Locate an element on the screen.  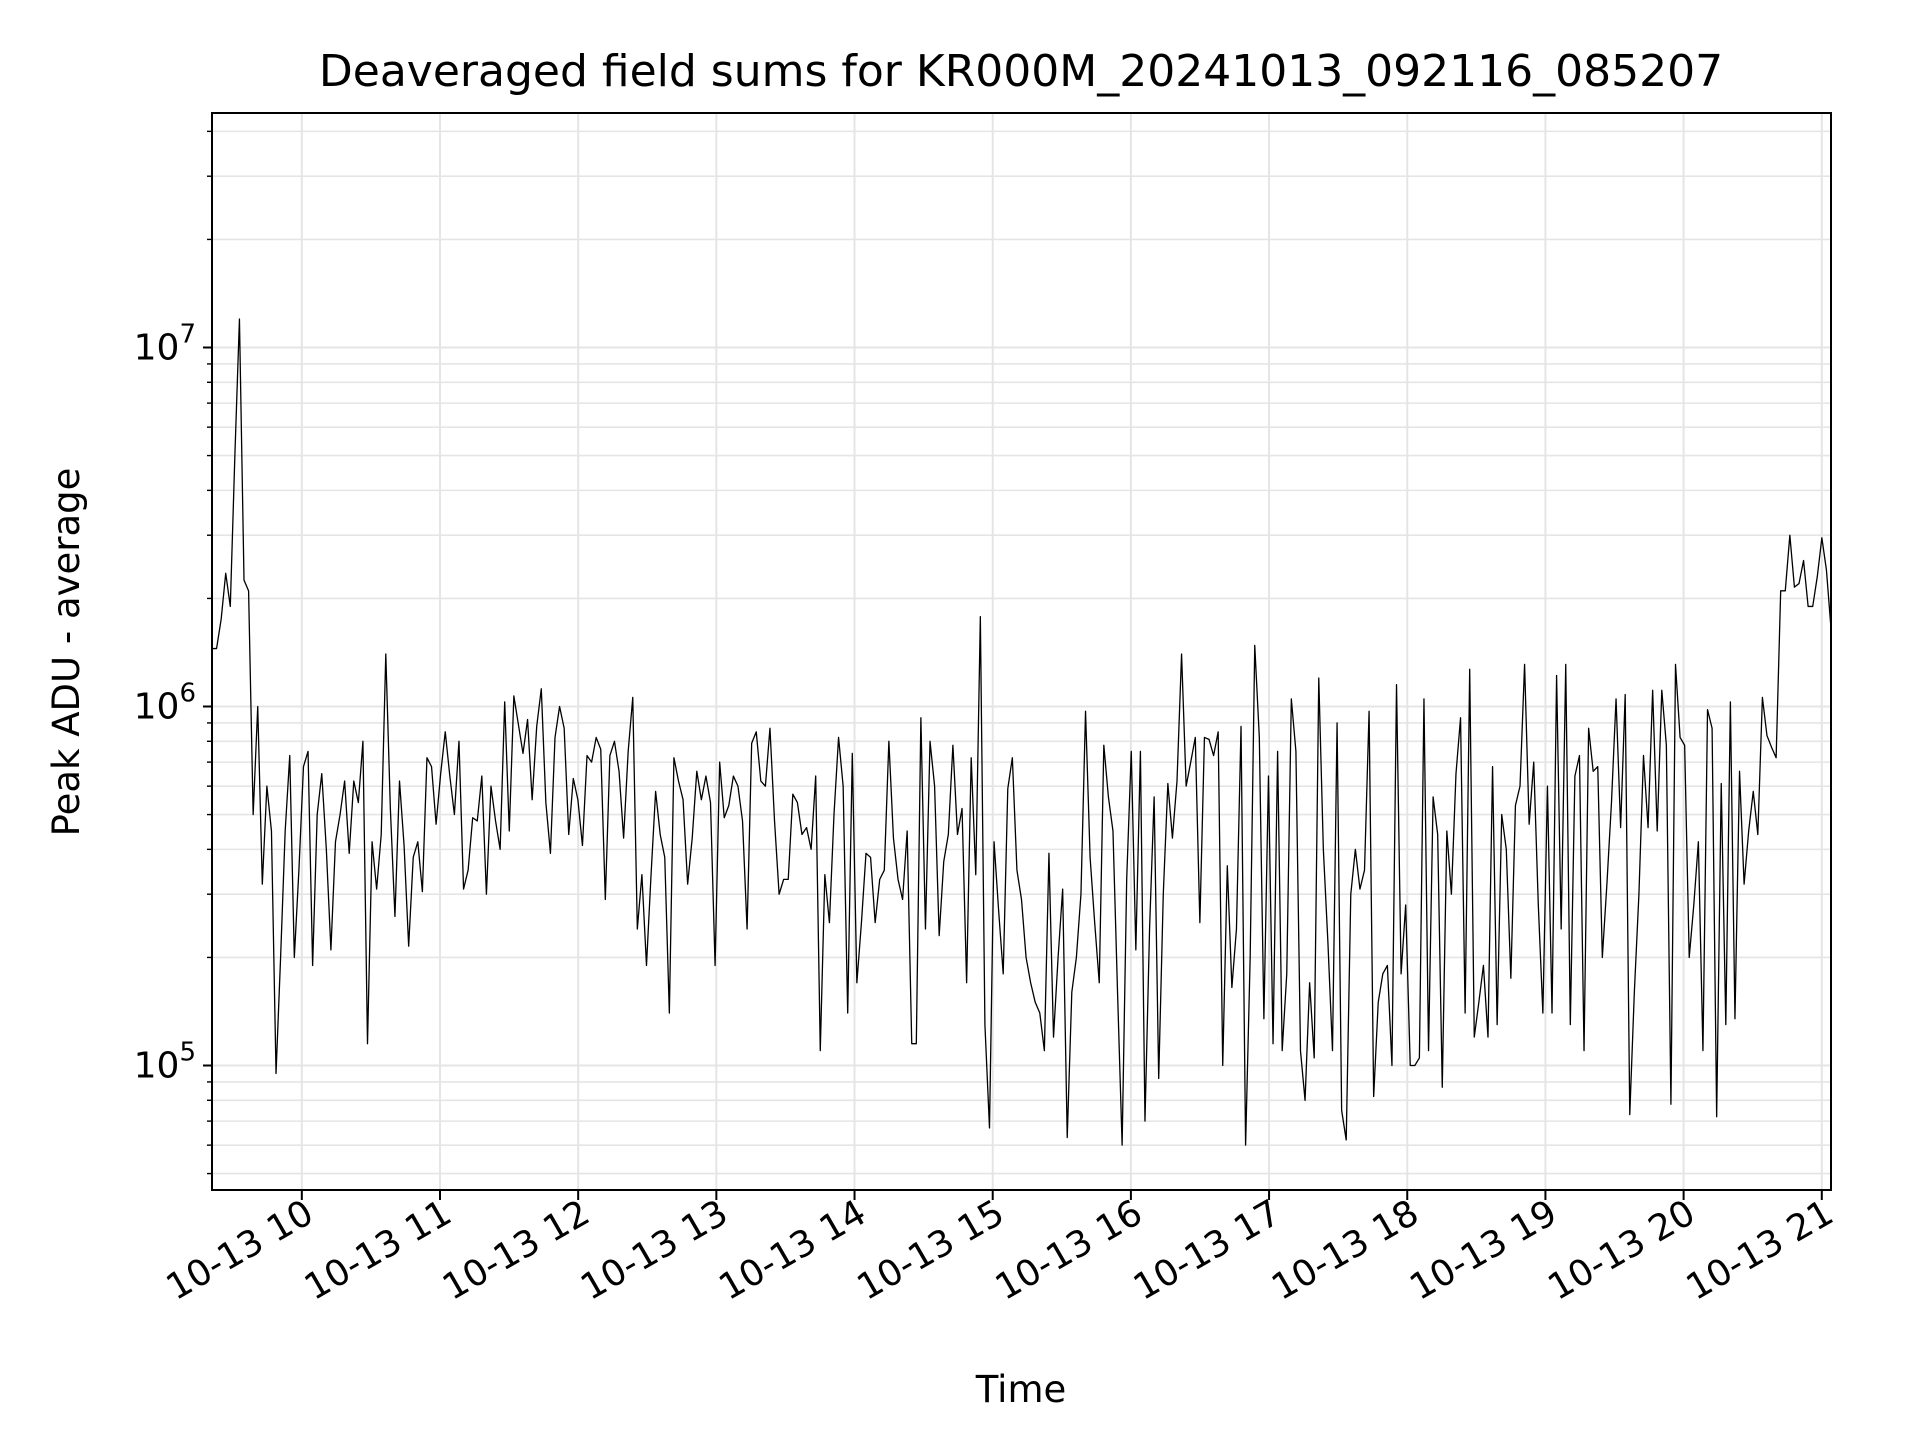
y-tick-label: 10⁶ is located at coordinates (165, 703).